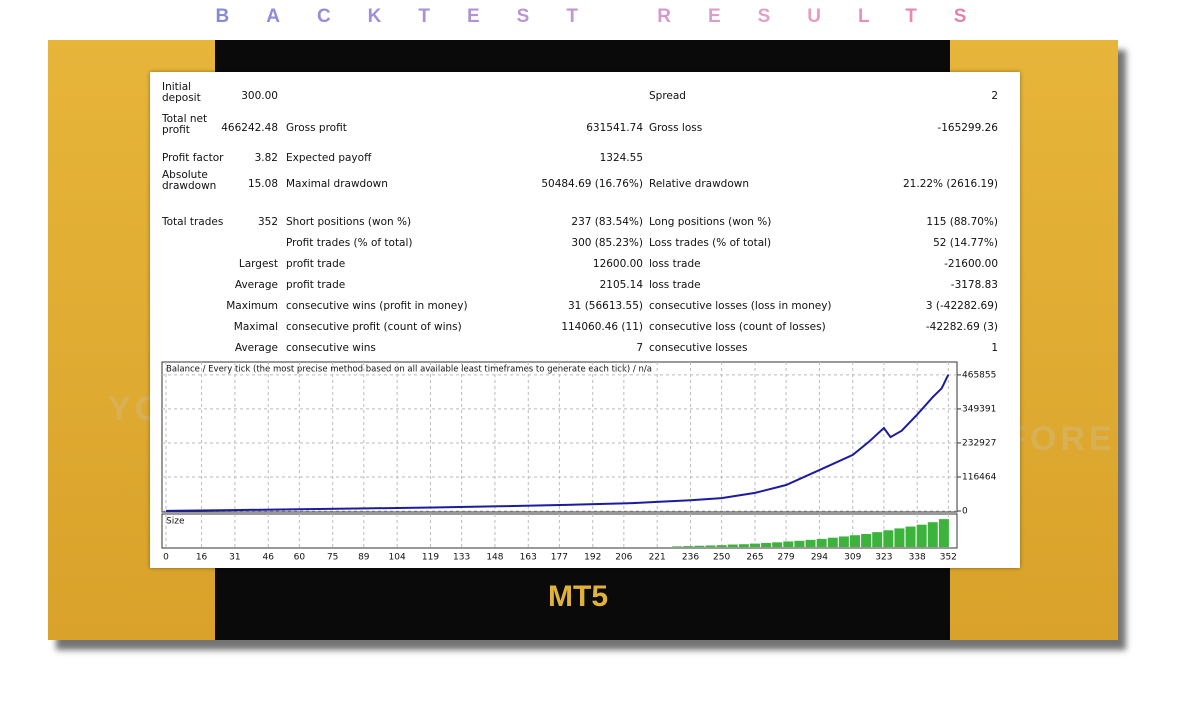 This screenshot has width=1182, height=720. I want to click on table-cell: 300.00, so click(259, 96).